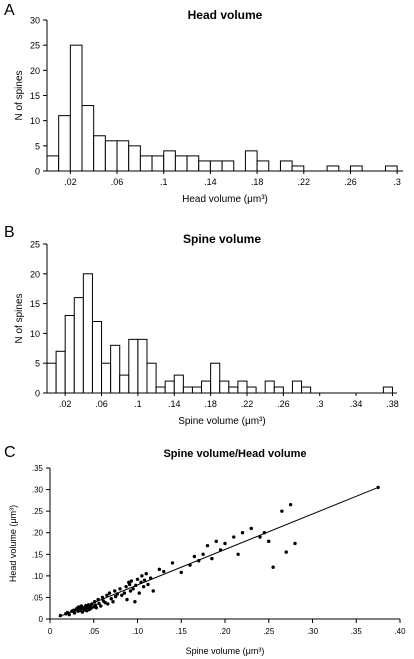 The height and width of the screenshot is (659, 414). I want to click on y-tick-label: 0, so click(37, 394).